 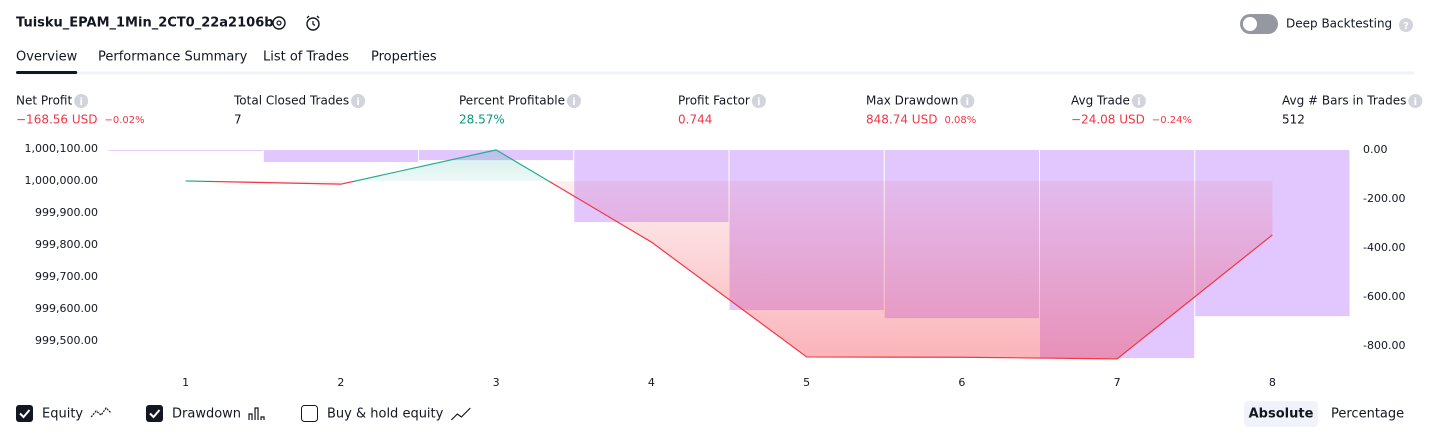 What do you see at coordinates (496, 382) in the screenshot?
I see `x-tick-label: 3` at bounding box center [496, 382].